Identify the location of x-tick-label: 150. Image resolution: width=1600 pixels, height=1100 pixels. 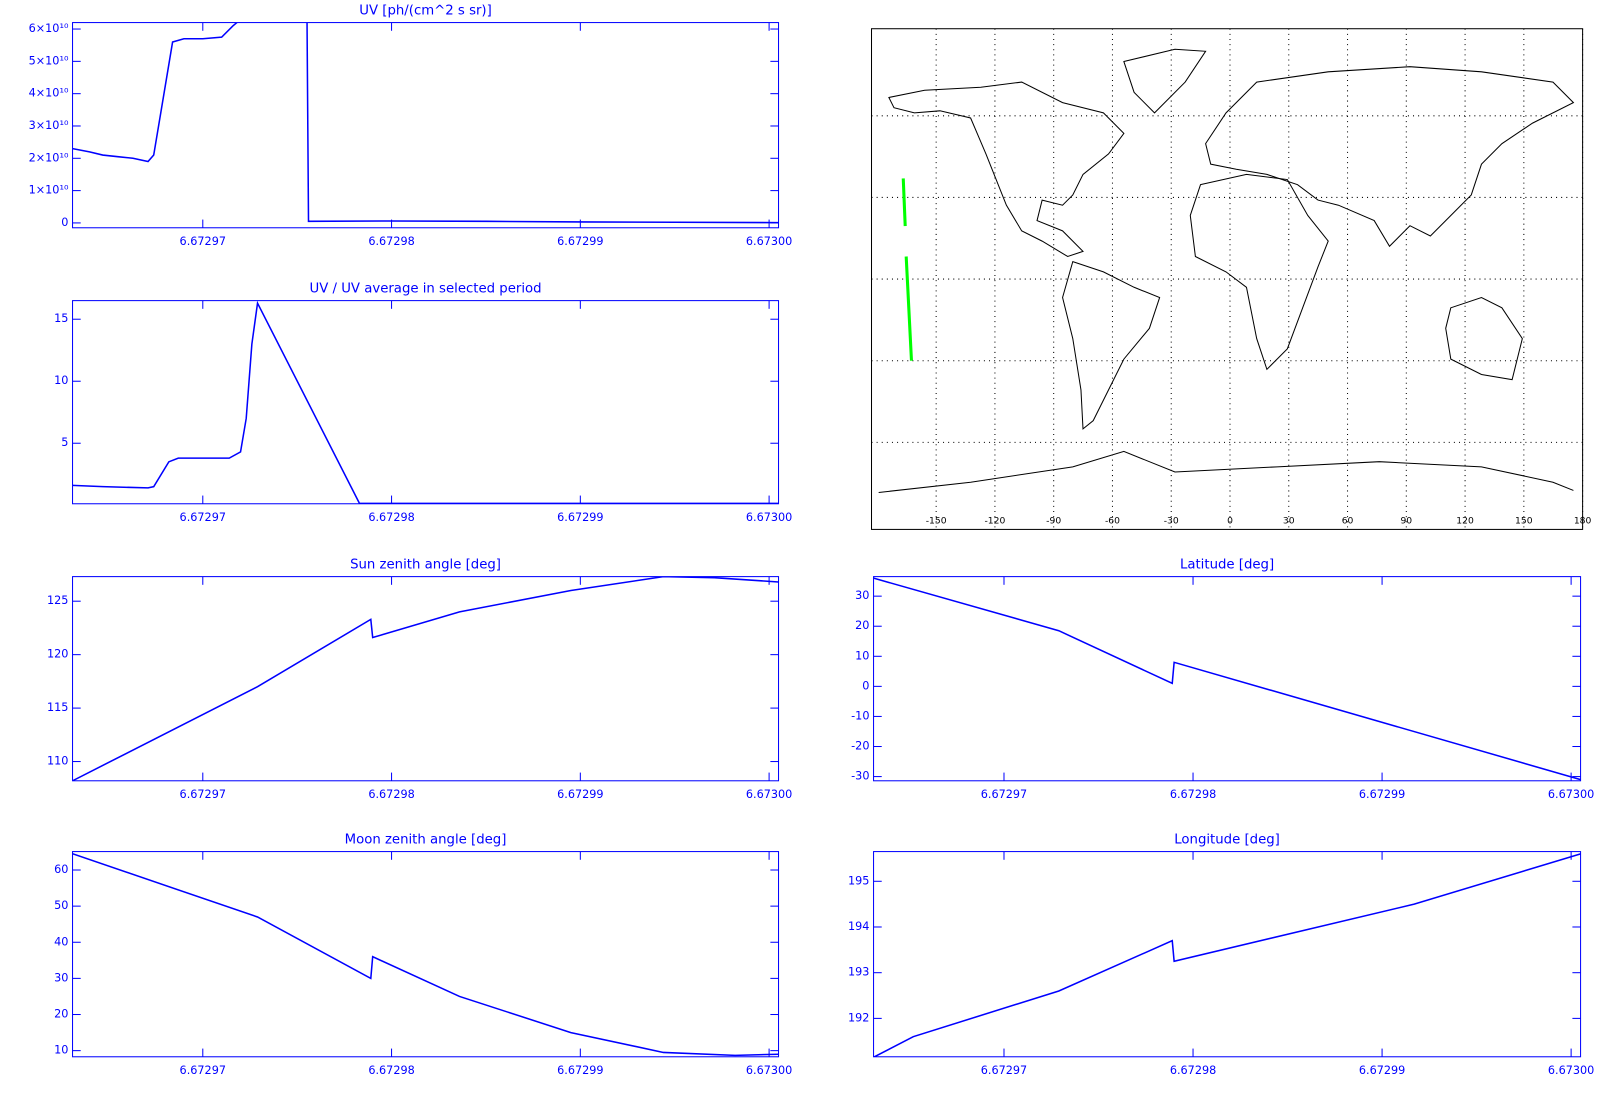
(1524, 521).